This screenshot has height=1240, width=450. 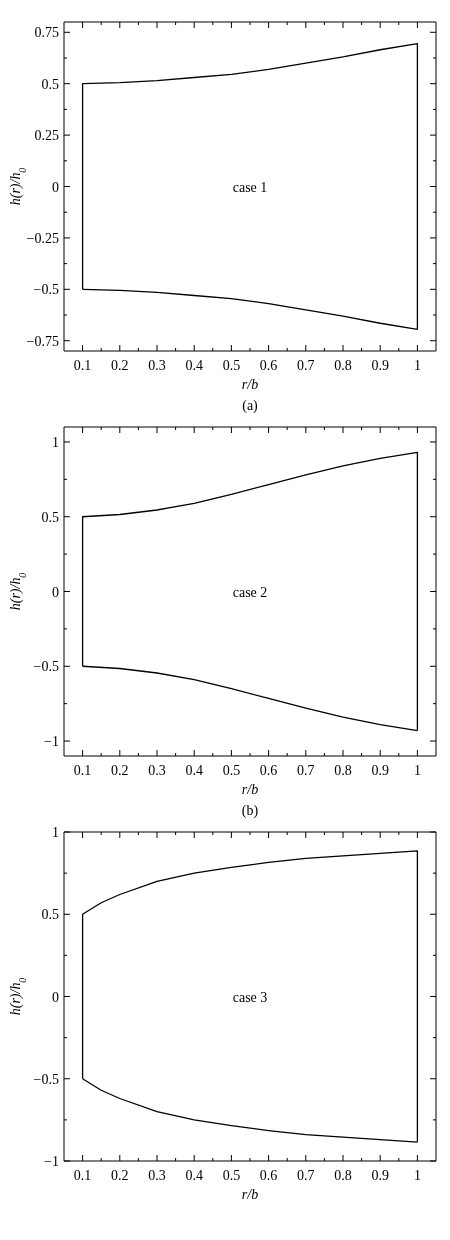 What do you see at coordinates (250, 811) in the screenshot?
I see `text: (b)` at bounding box center [250, 811].